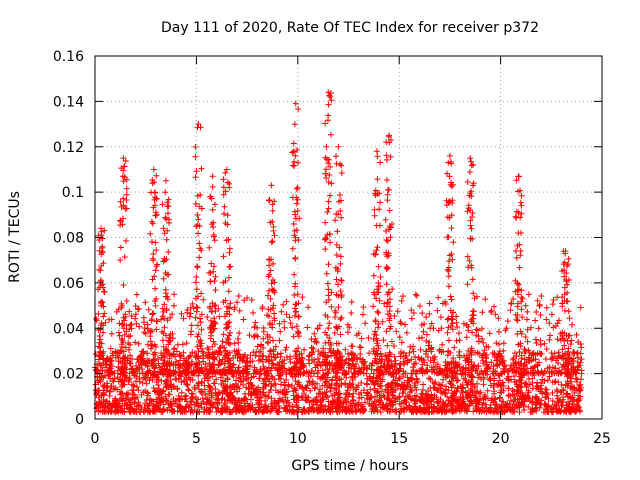 This screenshot has width=640, height=480. I want to click on y-tick-label: 0.1, so click(73, 193).